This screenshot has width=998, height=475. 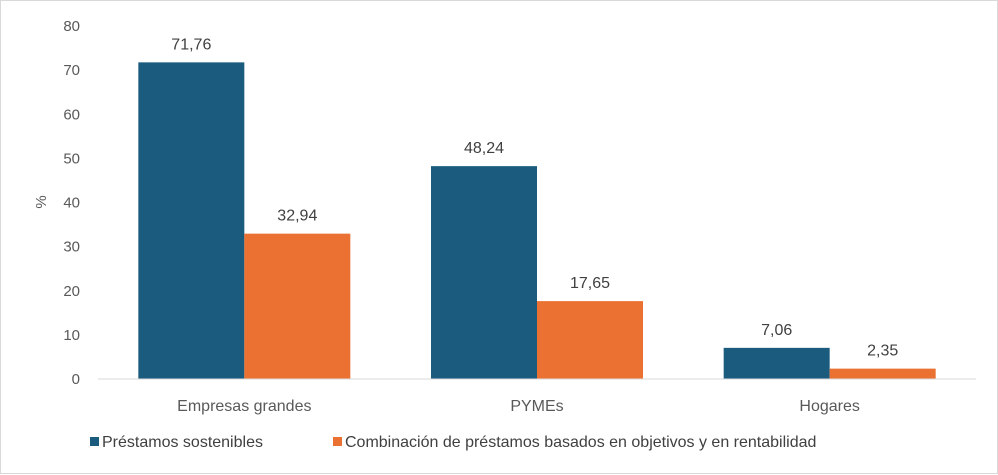 What do you see at coordinates (776, 330) in the screenshot?
I see `data-label: 7,06` at bounding box center [776, 330].